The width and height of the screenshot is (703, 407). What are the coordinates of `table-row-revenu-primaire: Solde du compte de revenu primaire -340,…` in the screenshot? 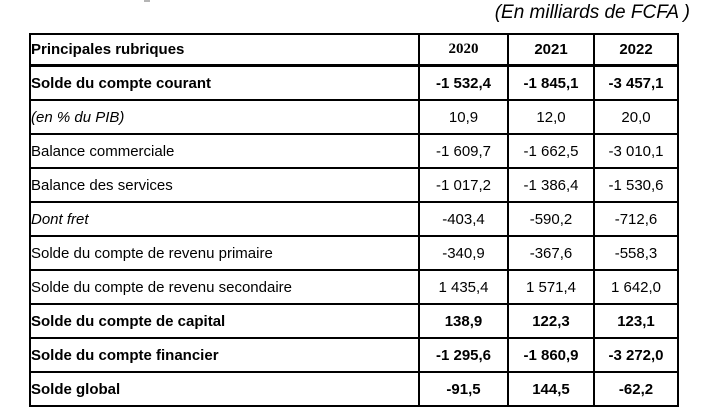 It's located at (354, 253).